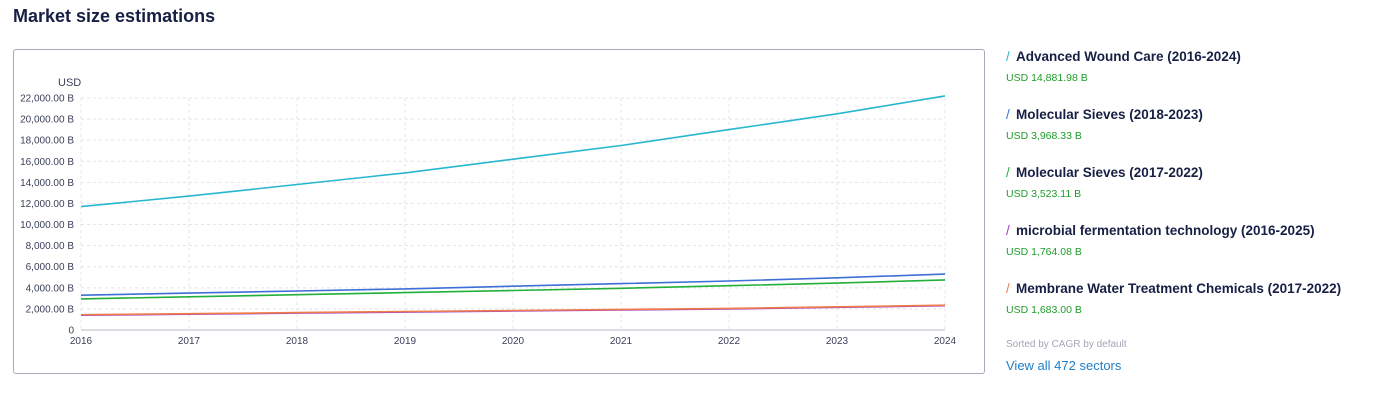 The image size is (1377, 411). What do you see at coordinates (47, 99) in the screenshot?
I see `y-tick-label: 22,000.00 B` at bounding box center [47, 99].